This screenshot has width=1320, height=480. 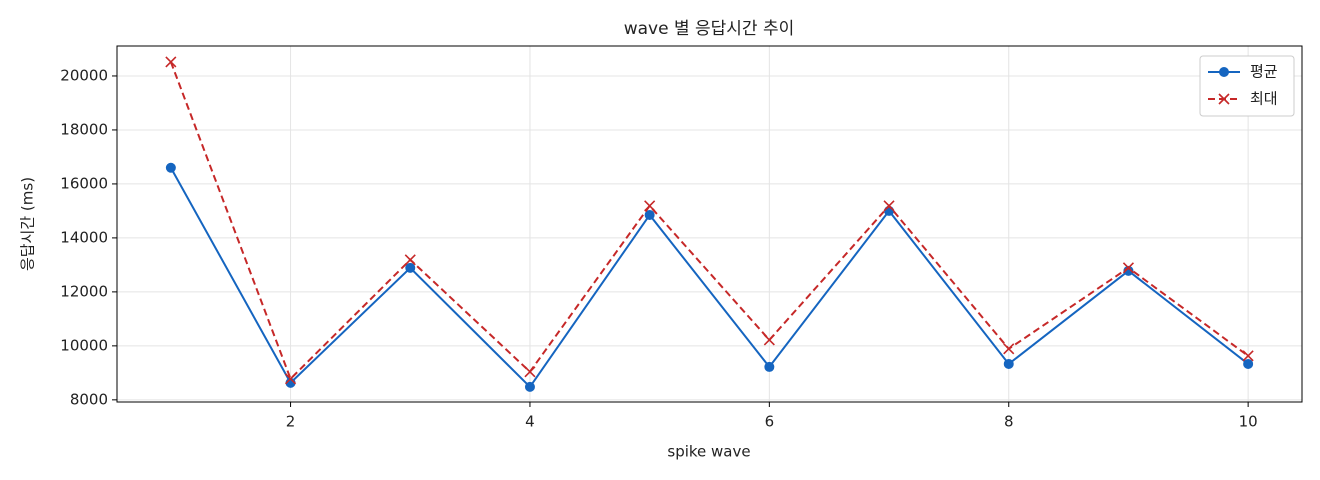 I want to click on y-axis-label: 응답시간 (ms), so click(x=28, y=224).